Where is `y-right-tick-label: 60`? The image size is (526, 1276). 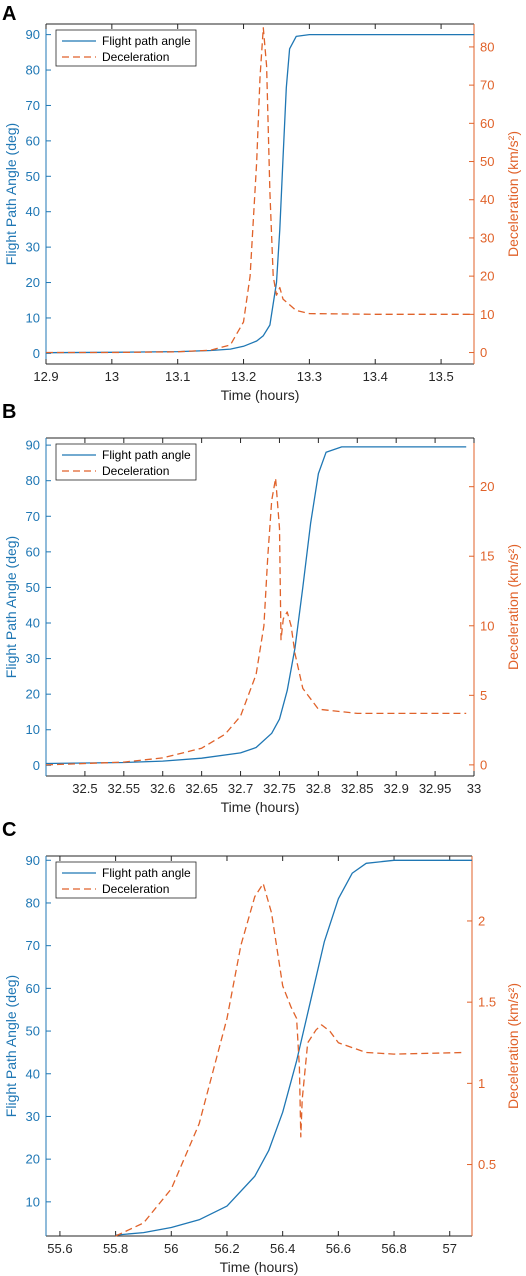
y-right-tick-label: 60 is located at coordinates (487, 123).